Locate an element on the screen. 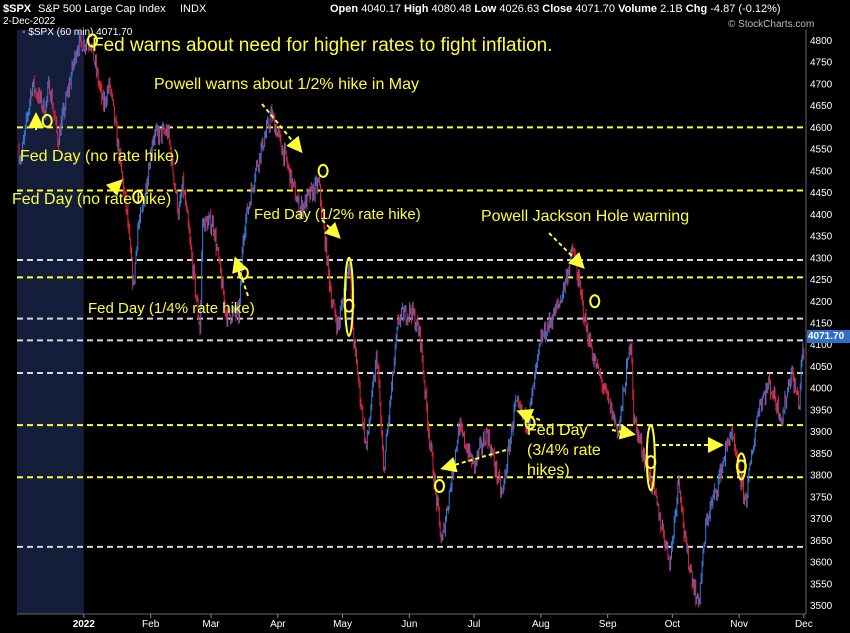 This screenshot has width=850, height=633. high-label: High is located at coordinates (416, 9).